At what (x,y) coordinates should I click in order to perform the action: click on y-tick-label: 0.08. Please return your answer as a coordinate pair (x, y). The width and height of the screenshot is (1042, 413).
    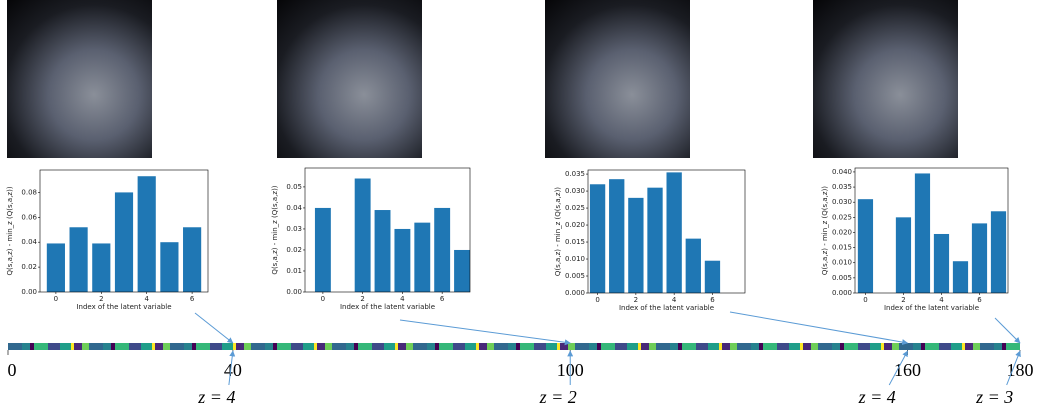
    Looking at the image, I should click on (29, 192).